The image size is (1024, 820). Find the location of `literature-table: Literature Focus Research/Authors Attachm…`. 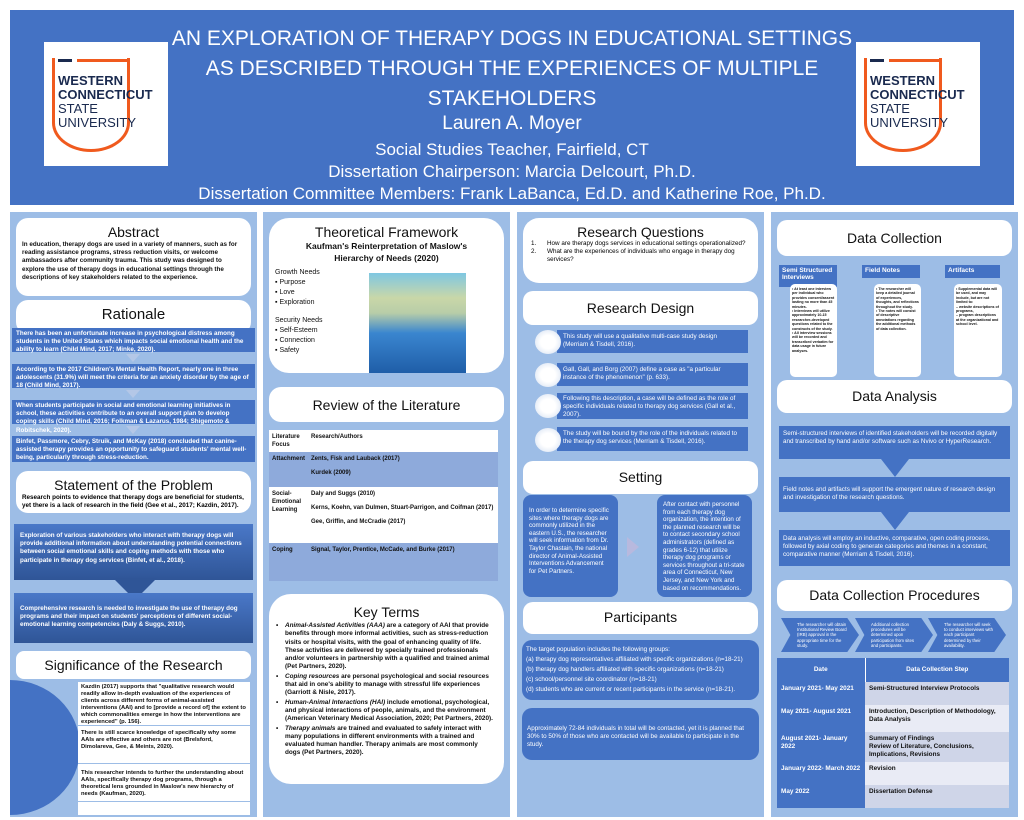

literature-table: Literature Focus Research/Authors Attachm… is located at coordinates (383, 505).